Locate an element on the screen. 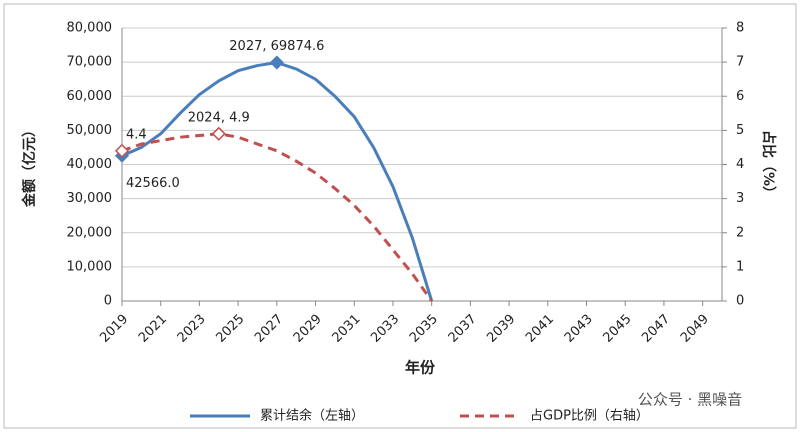 This screenshot has height=432, width=800. y2-tick-label: 0 is located at coordinates (740, 301).